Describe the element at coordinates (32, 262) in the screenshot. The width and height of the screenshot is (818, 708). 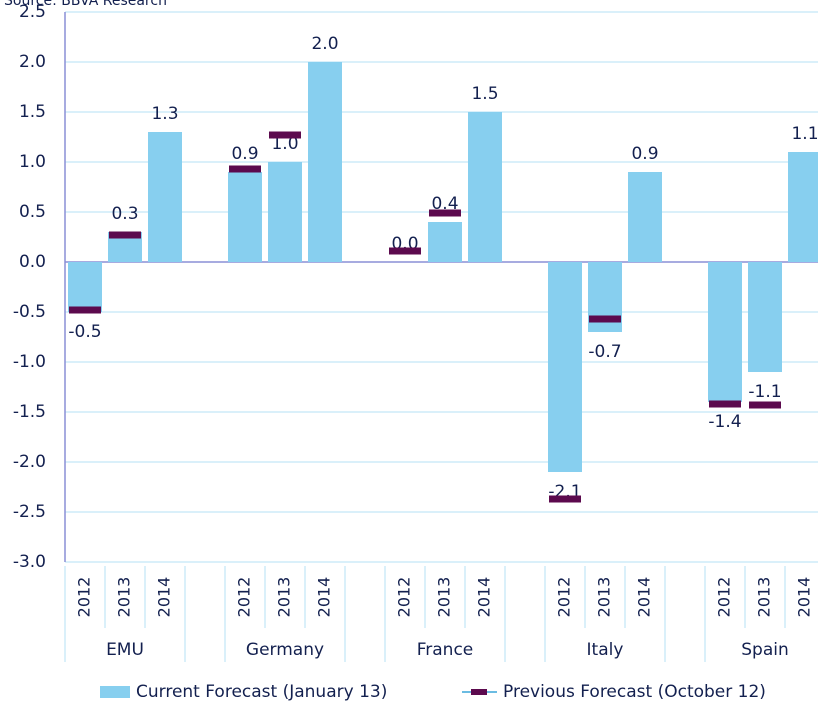
I see `y-tick-label: 0.0` at that location.